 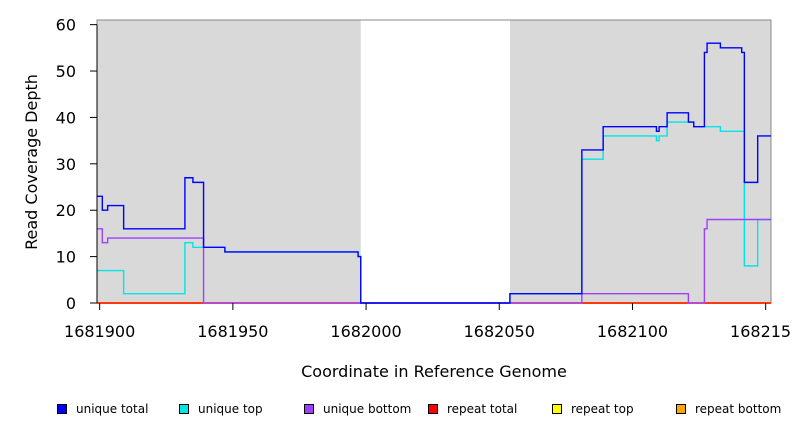 I want to click on legend-item-repeat-total: repeat total, so click(x=472, y=409).